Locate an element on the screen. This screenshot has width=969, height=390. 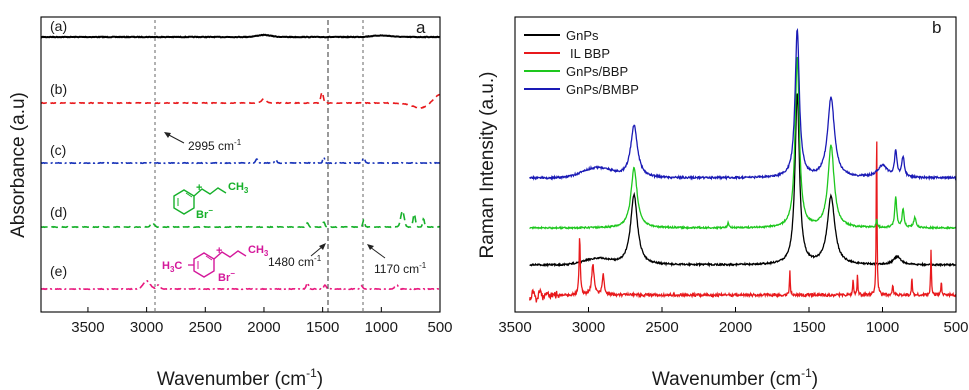
panel-a-tick-label-3500: 3500 is located at coordinates (87, 327).